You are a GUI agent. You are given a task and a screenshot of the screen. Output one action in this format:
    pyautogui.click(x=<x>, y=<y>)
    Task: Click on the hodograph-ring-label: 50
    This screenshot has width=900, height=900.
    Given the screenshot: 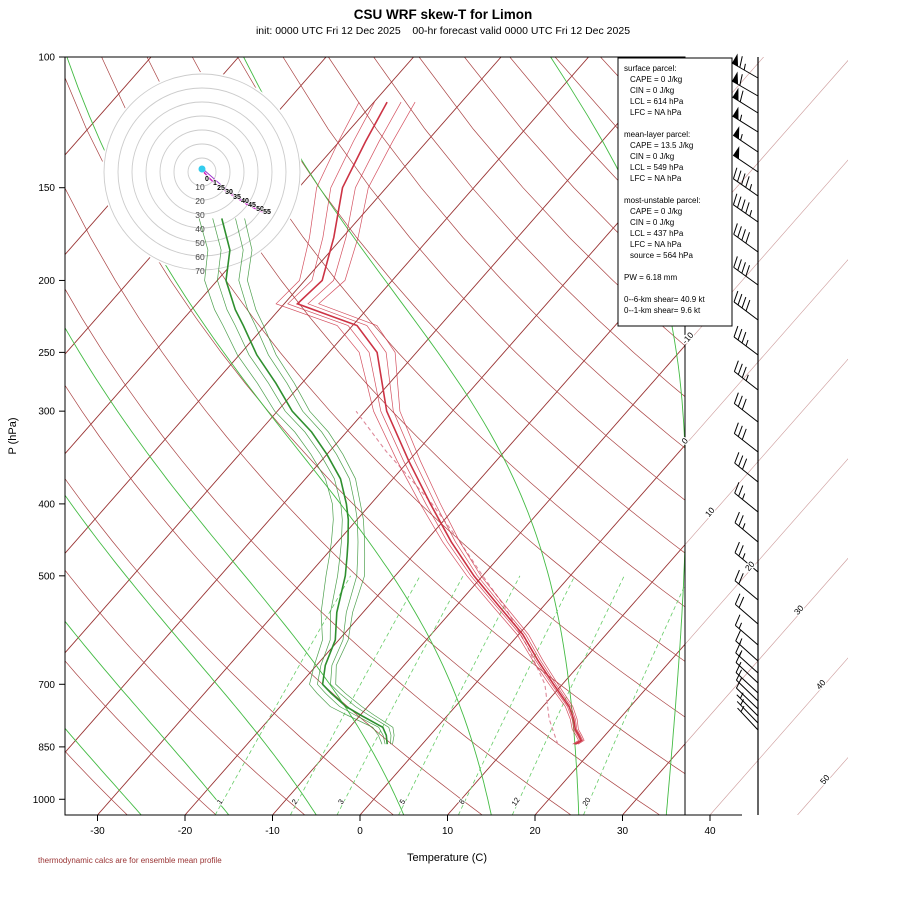 What is the action you would take?
    pyautogui.click(x=200, y=243)
    